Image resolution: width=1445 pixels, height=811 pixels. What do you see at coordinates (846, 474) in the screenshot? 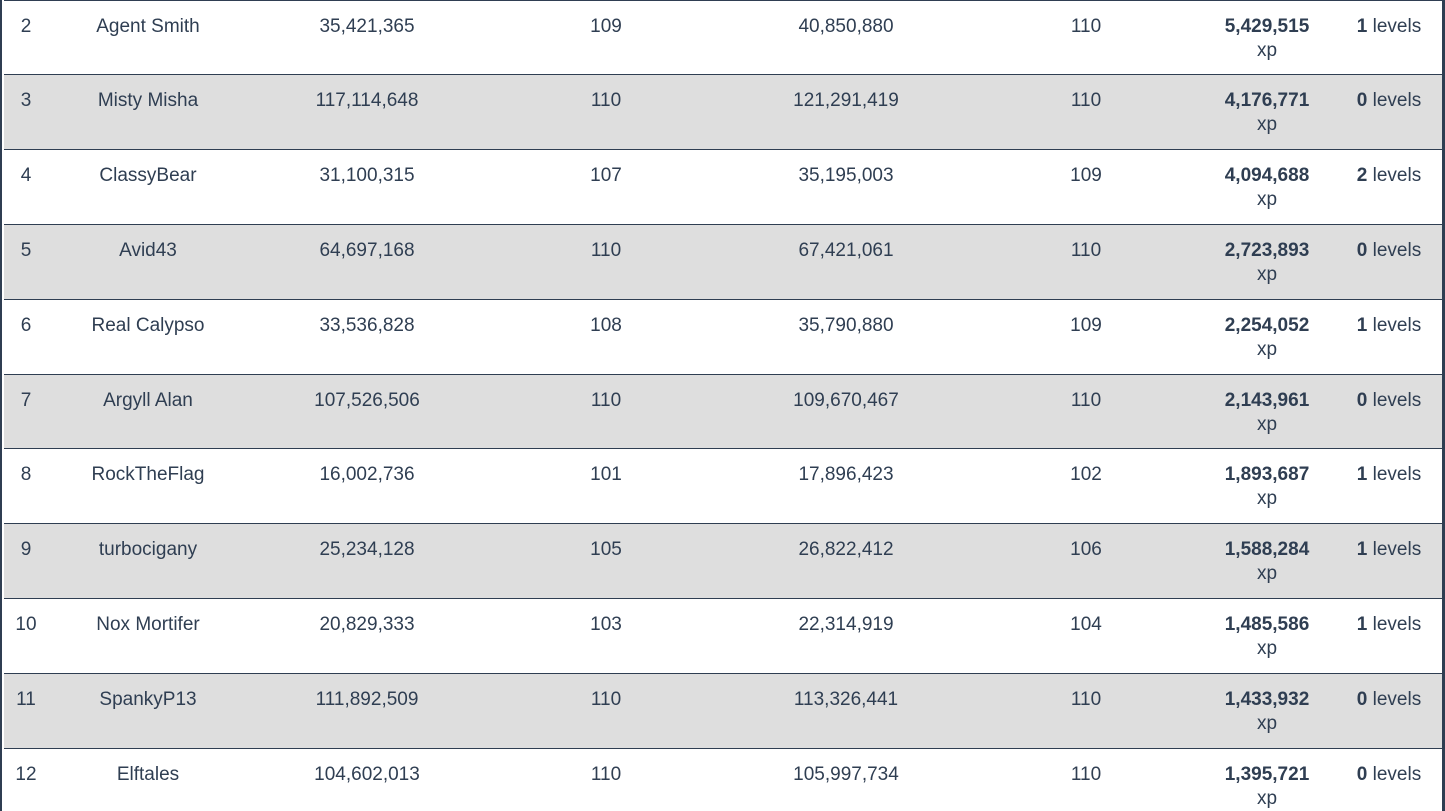
I see `end-xp-cell: 17,896,423` at bounding box center [846, 474].